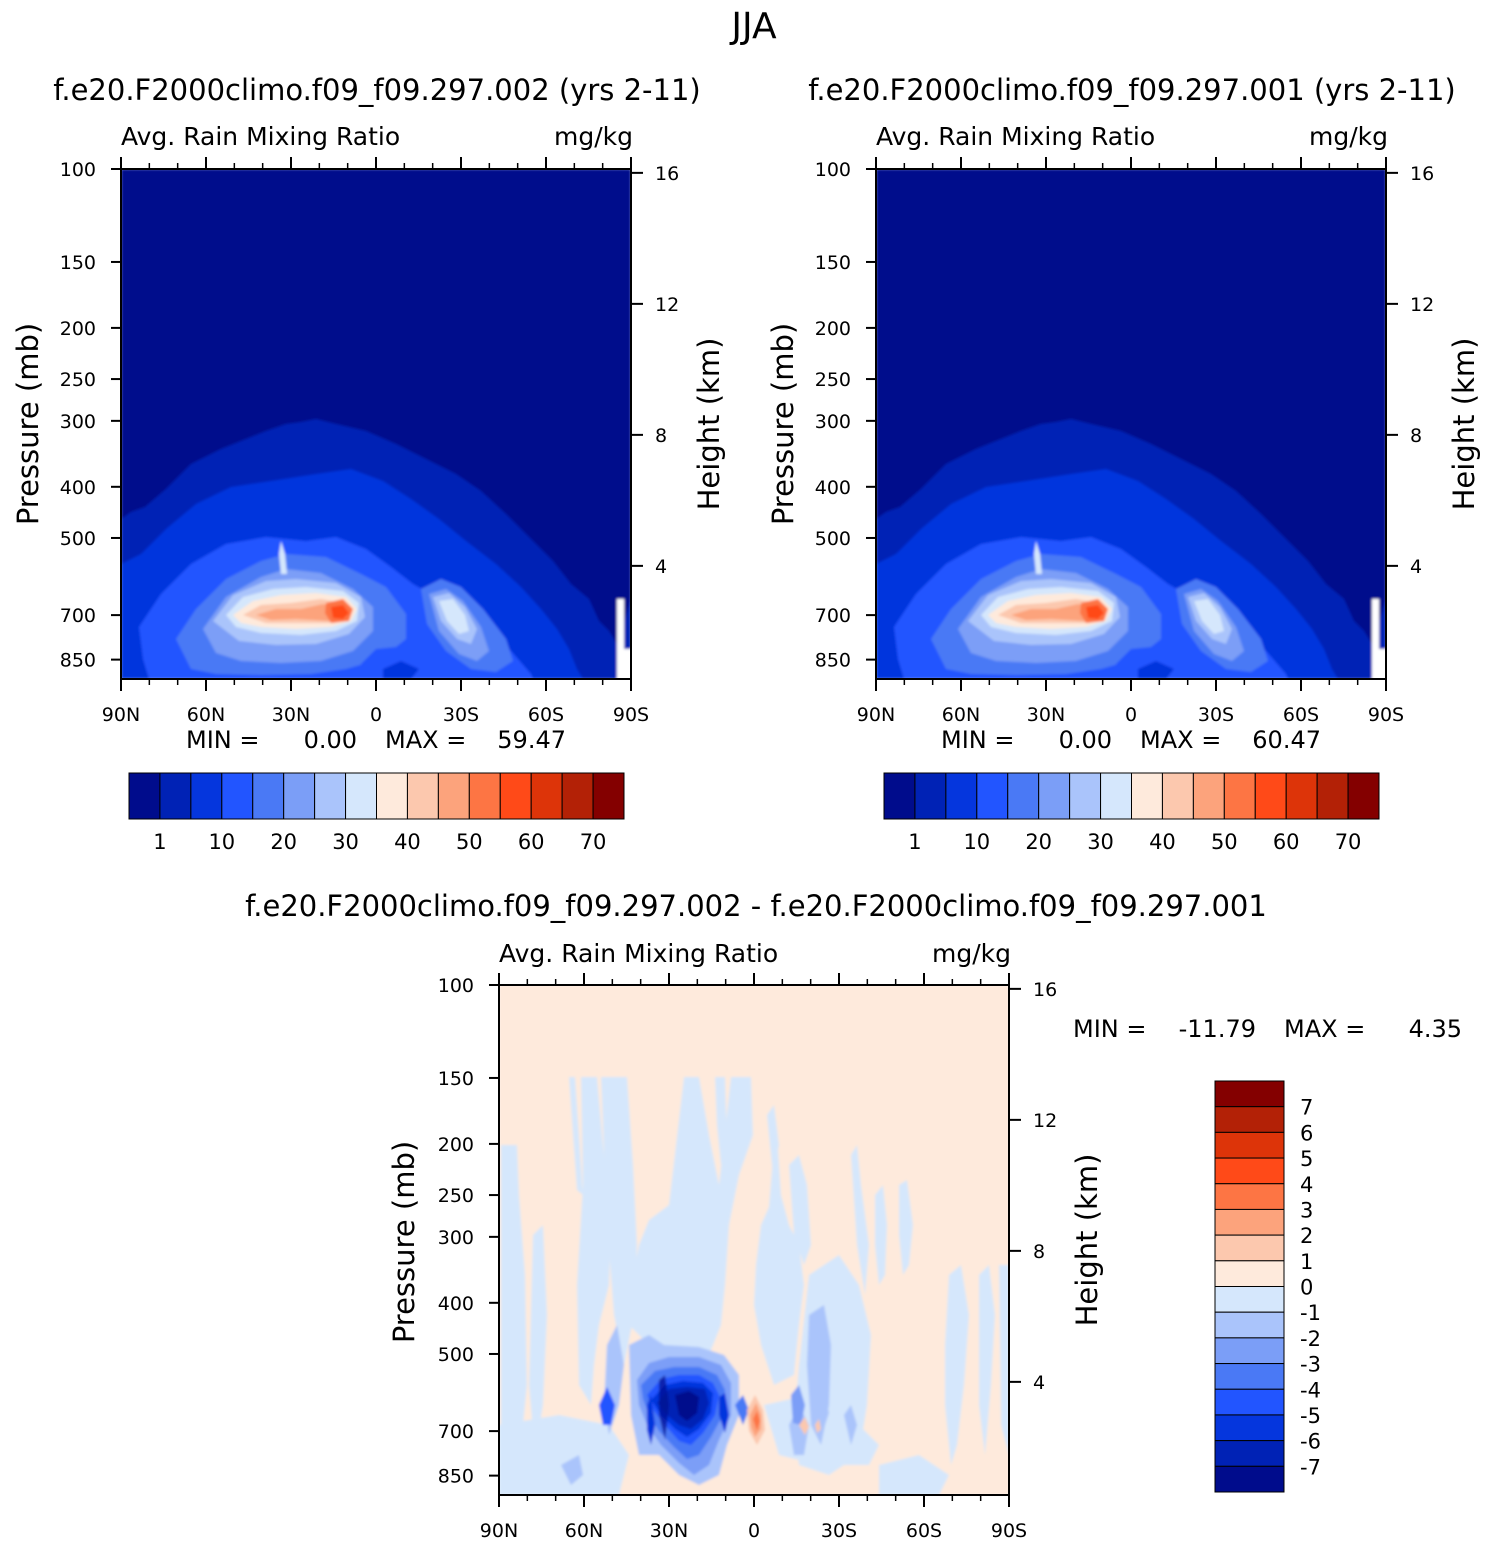 This screenshot has width=1508, height=1544. Describe the element at coordinates (1087, 1240) in the screenshot. I see `panel-diff-ylabel-right: Height (km)` at that location.